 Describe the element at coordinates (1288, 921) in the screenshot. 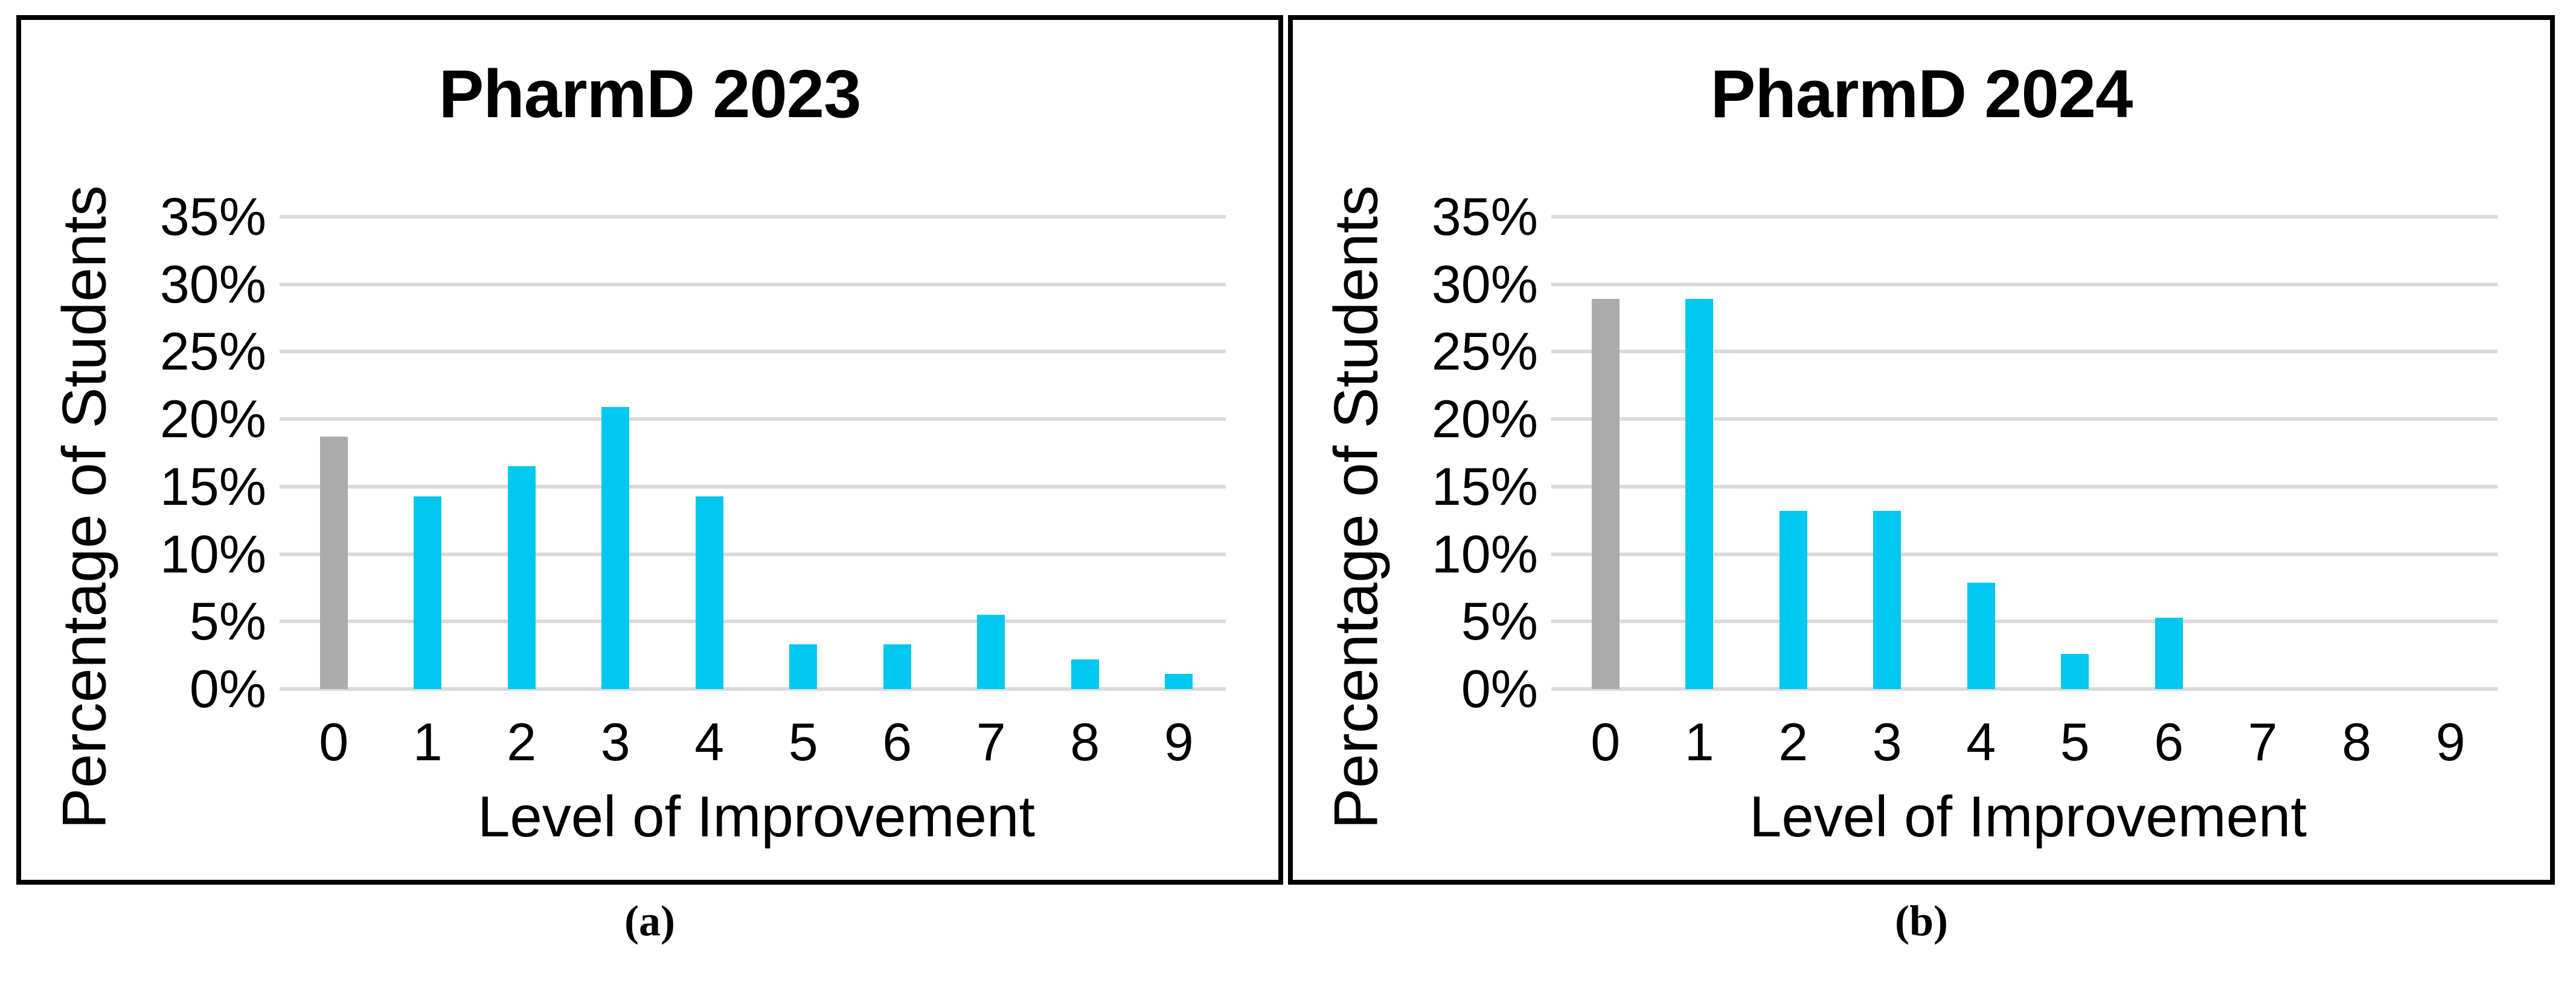

I see `captions-row: (a) (b)` at that location.